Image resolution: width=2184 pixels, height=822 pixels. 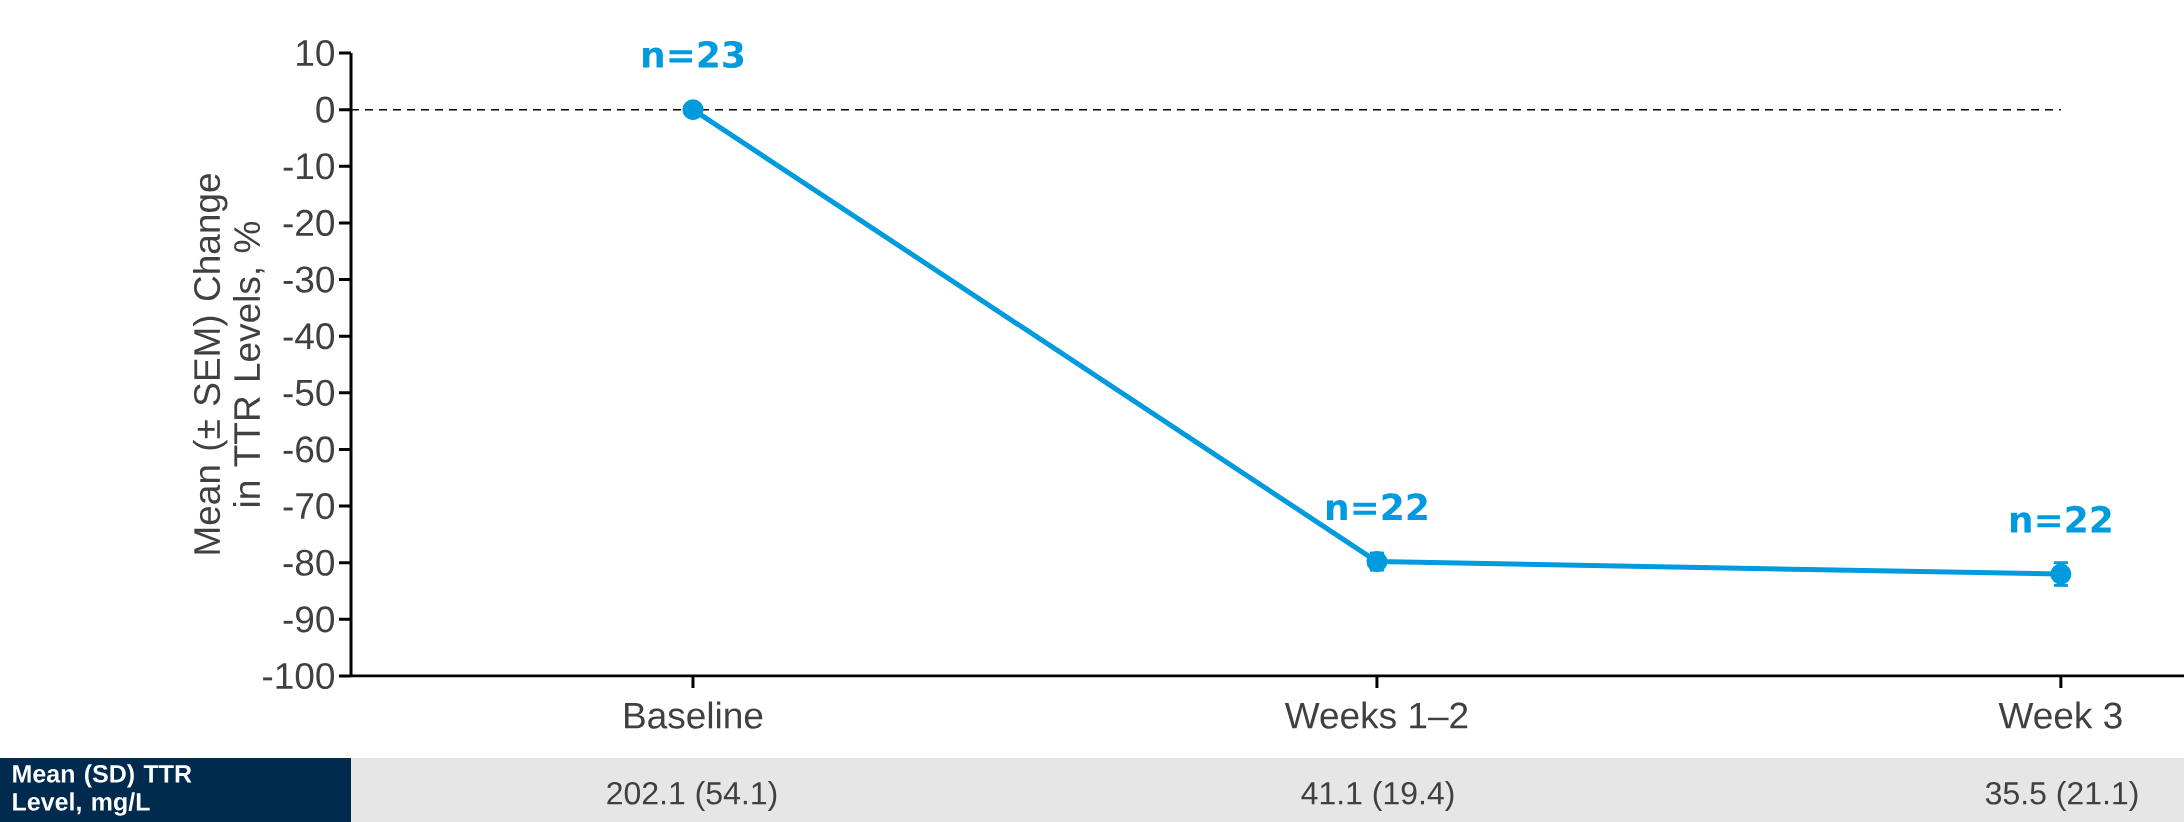 What do you see at coordinates (309, 392) in the screenshot?
I see `y-tick-label: -50` at bounding box center [309, 392].